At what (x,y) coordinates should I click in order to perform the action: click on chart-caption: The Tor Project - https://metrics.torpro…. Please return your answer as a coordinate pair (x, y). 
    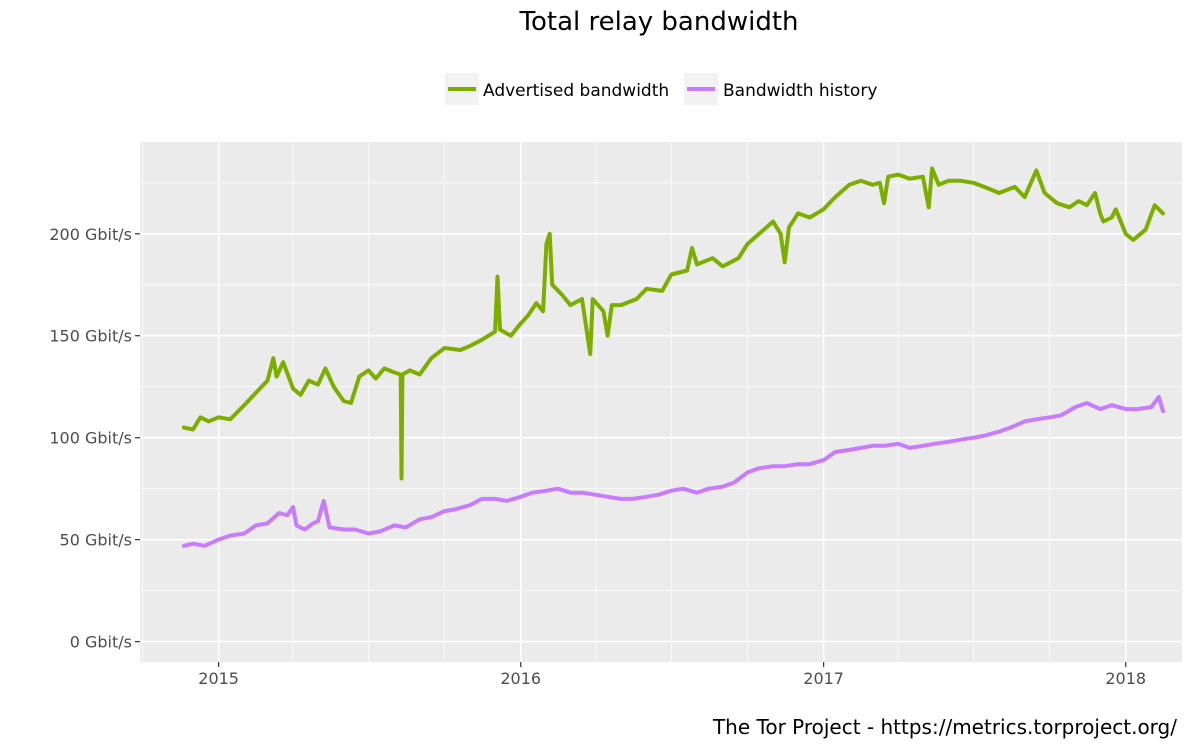
    Looking at the image, I should click on (944, 727).